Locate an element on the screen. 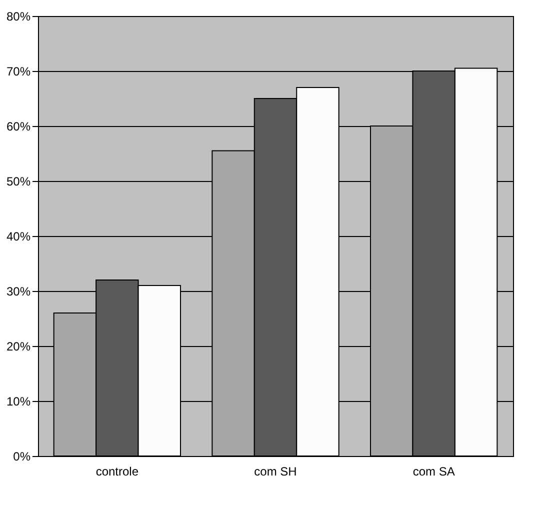 The height and width of the screenshot is (511, 560). y-tick-label: 30% is located at coordinates (18, 291).